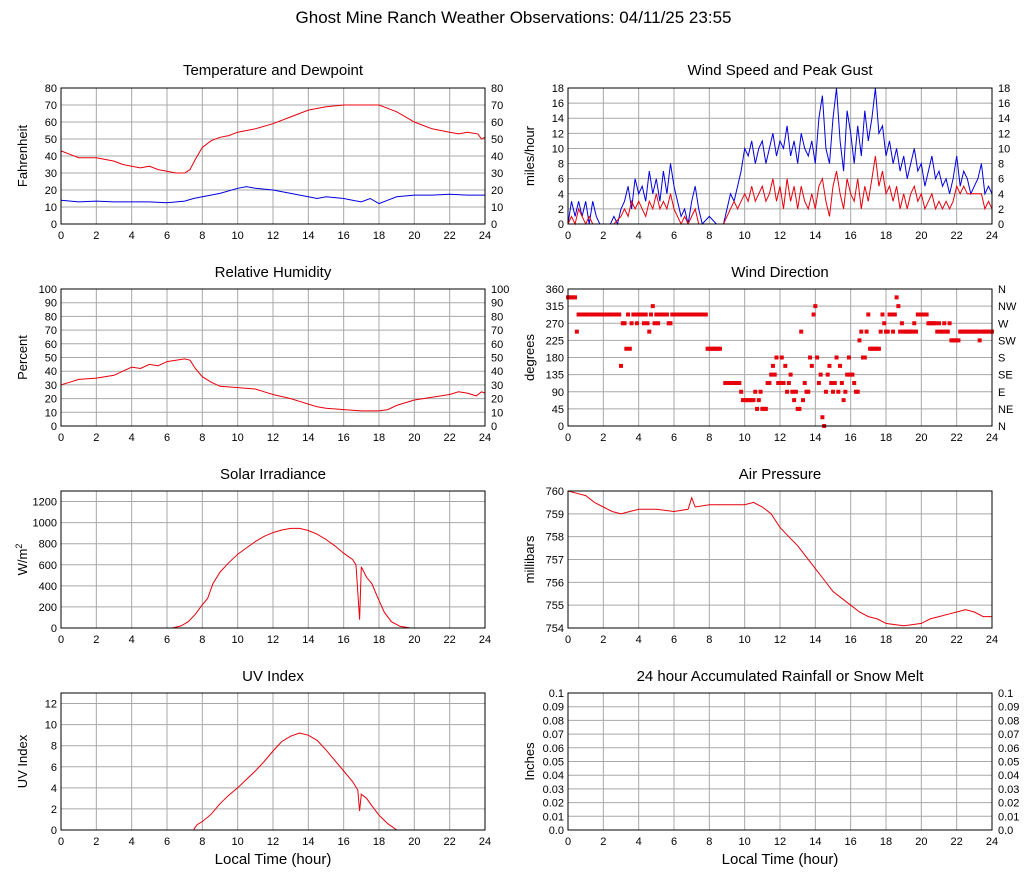 The width and height of the screenshot is (1027, 878). I want to click on y-tick-label: 800, so click(48, 545).